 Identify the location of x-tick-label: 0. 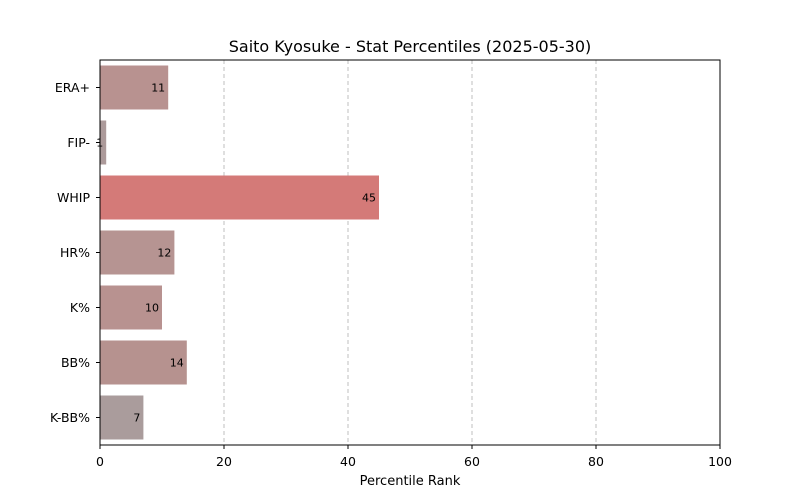
(100, 461).